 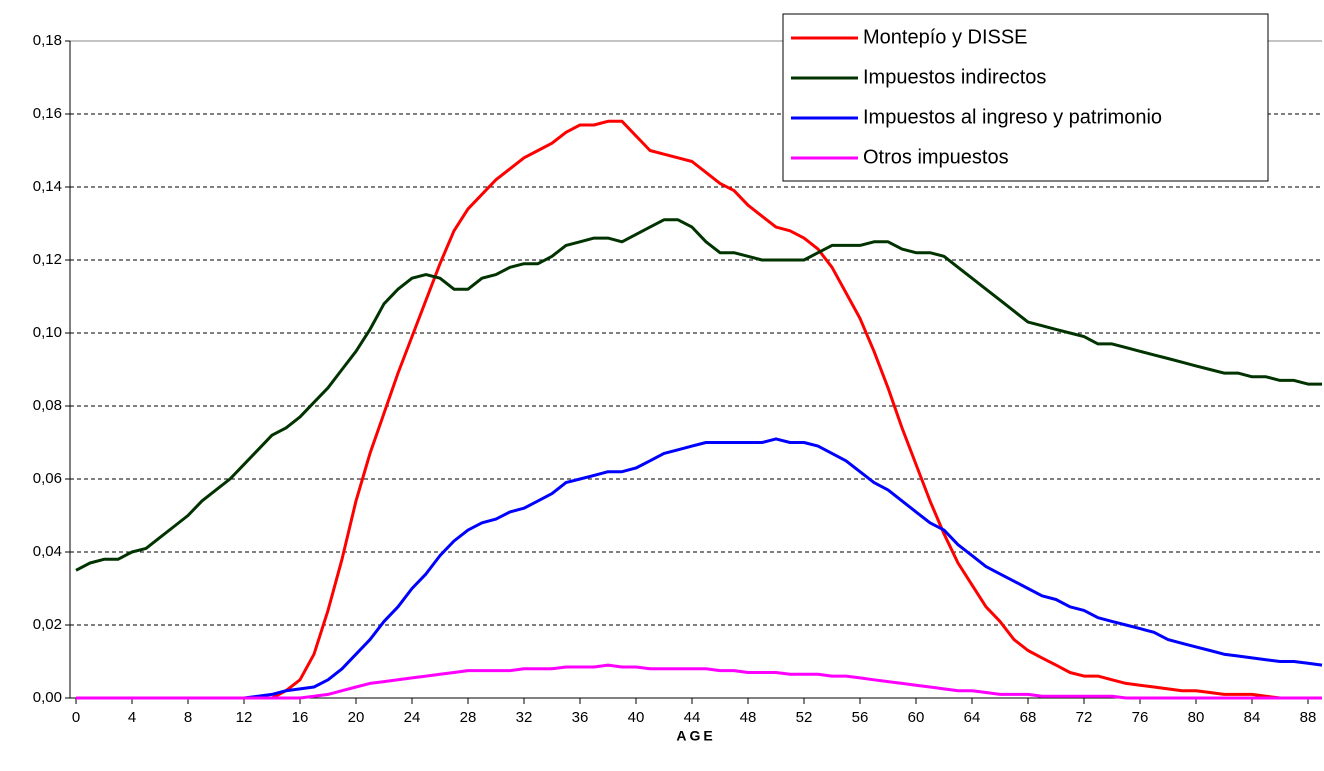 I want to click on legend-label: Impuestos indirectos, so click(x=954, y=77).